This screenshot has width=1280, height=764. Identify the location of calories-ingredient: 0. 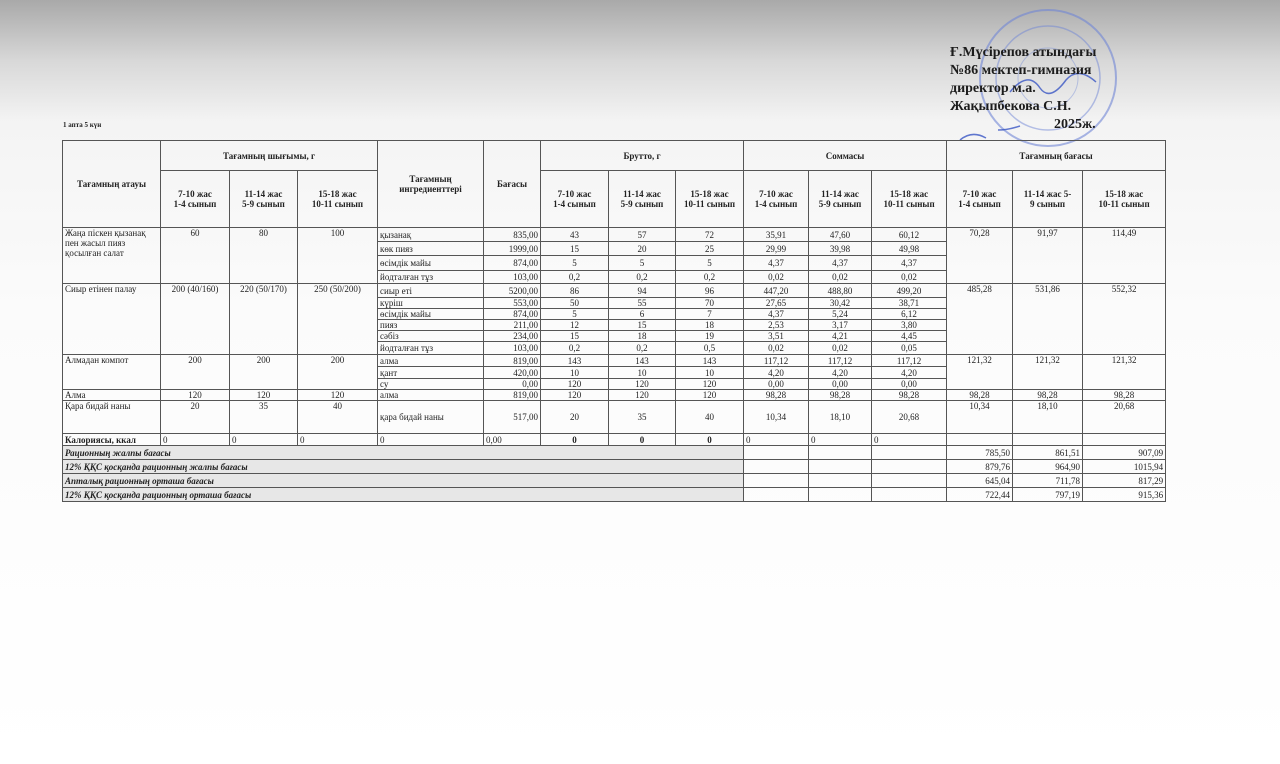
(431, 439).